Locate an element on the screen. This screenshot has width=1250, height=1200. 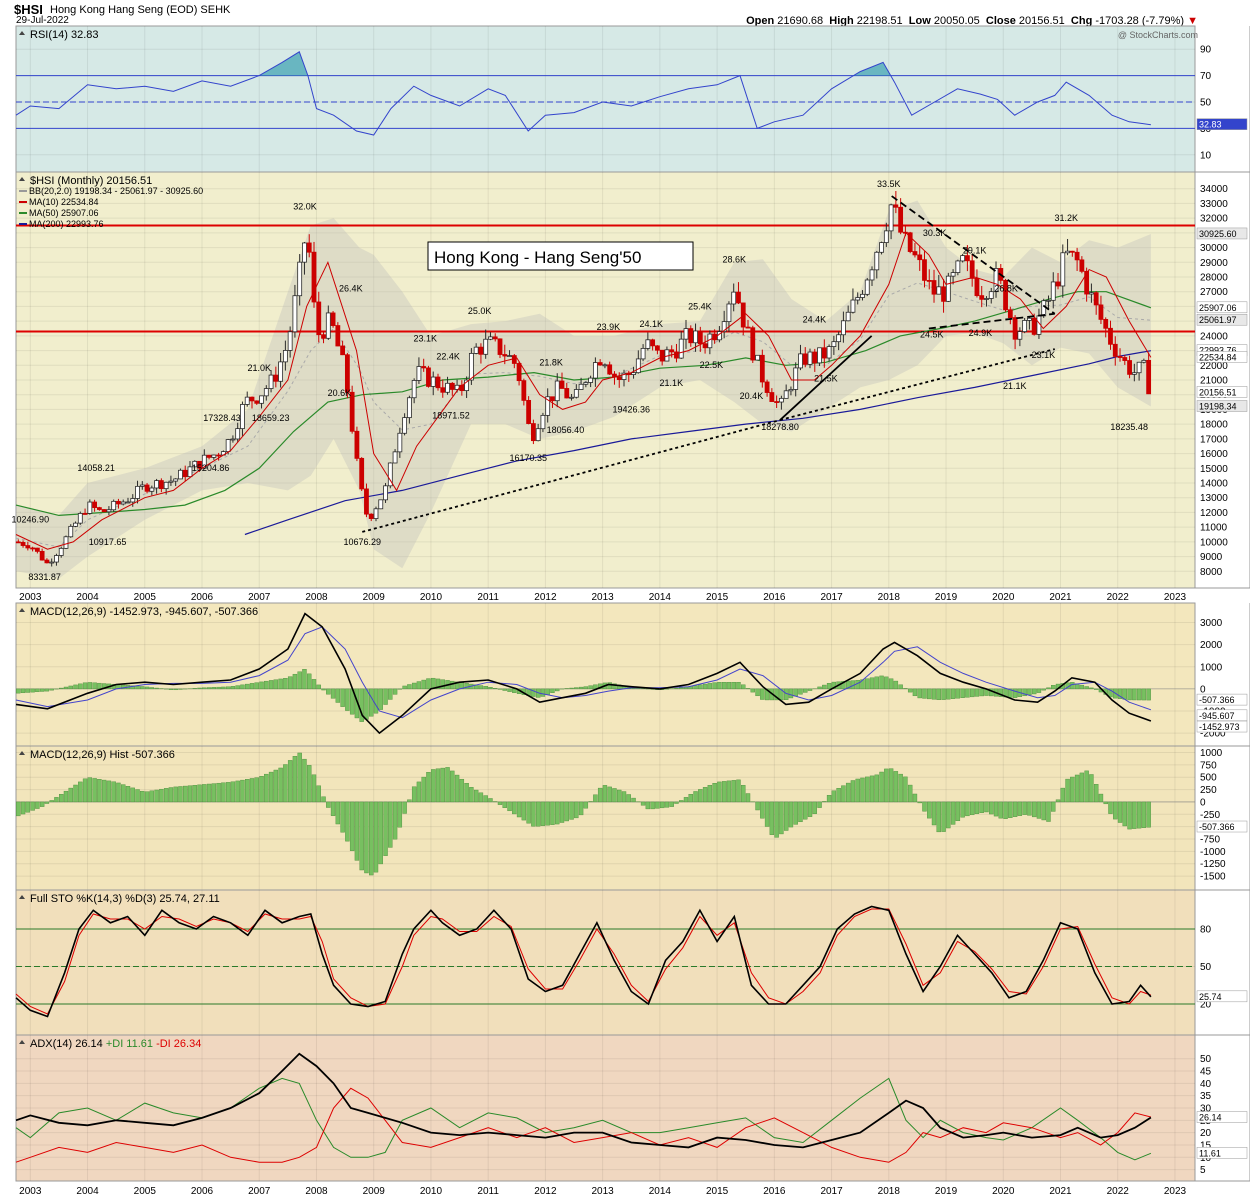
rsi-tick-label: 70 is located at coordinates (1206, 76).